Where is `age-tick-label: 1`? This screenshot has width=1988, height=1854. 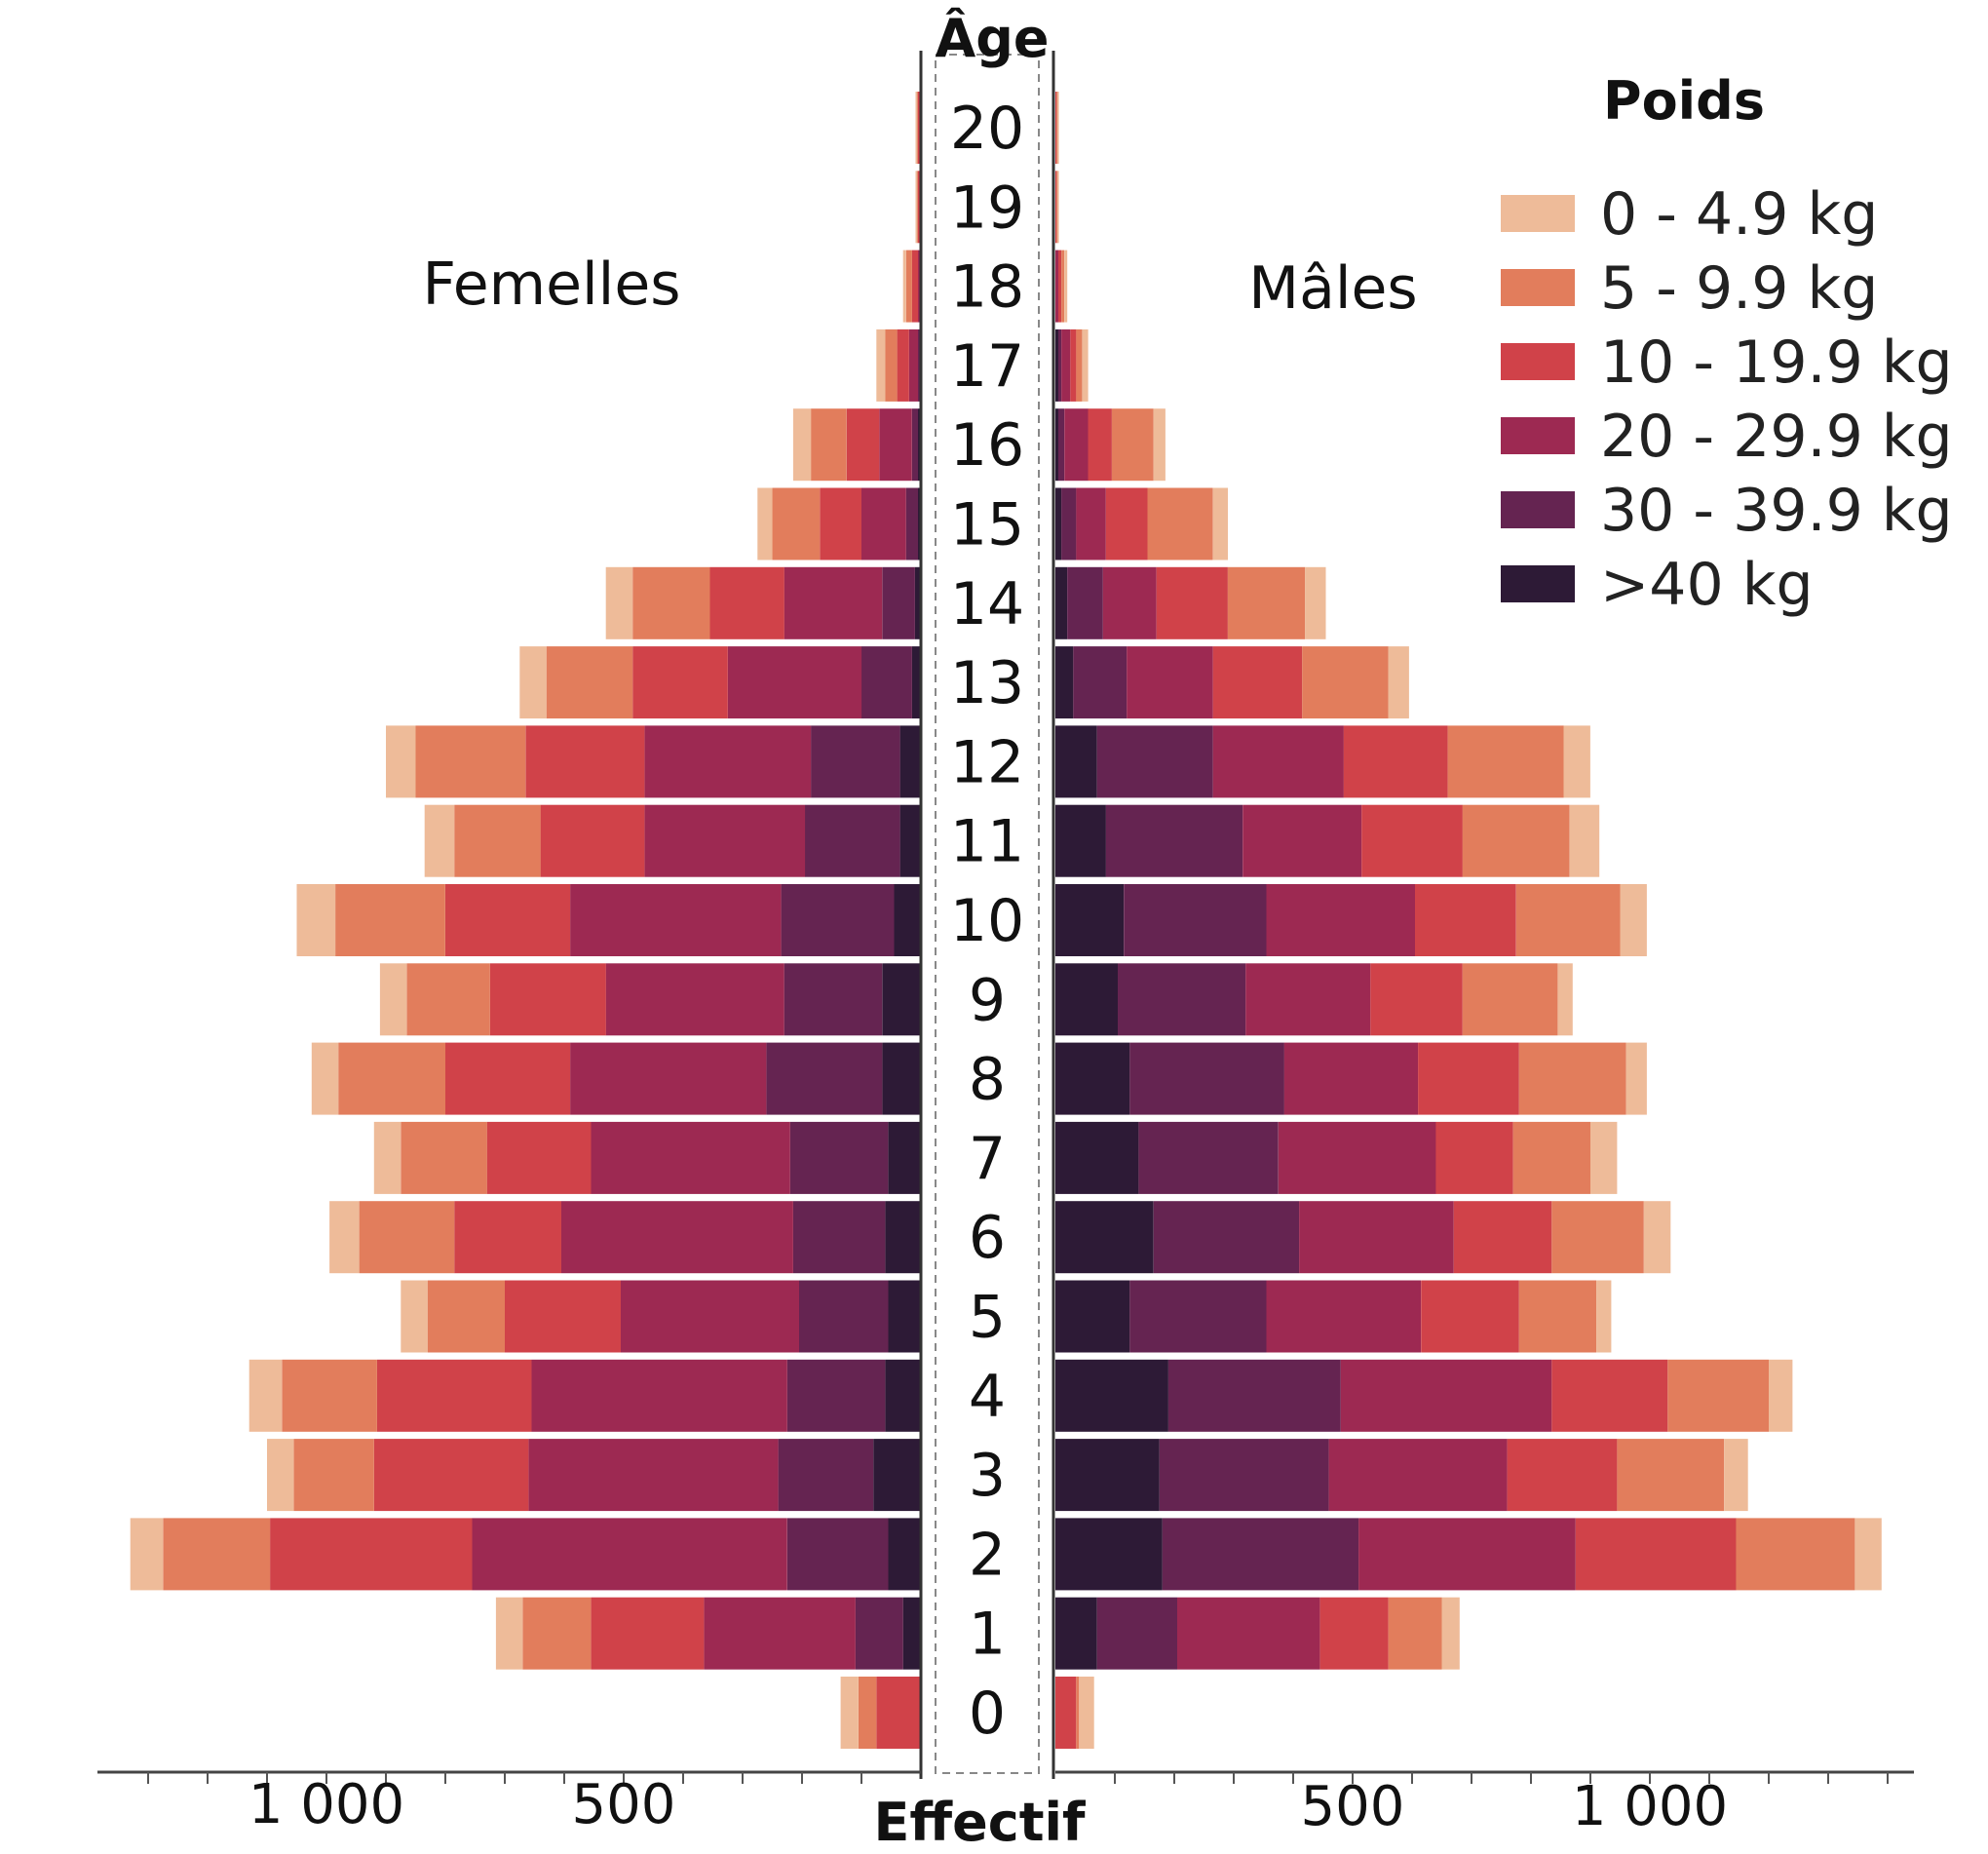
age-tick-label: 1 is located at coordinates (987, 1635).